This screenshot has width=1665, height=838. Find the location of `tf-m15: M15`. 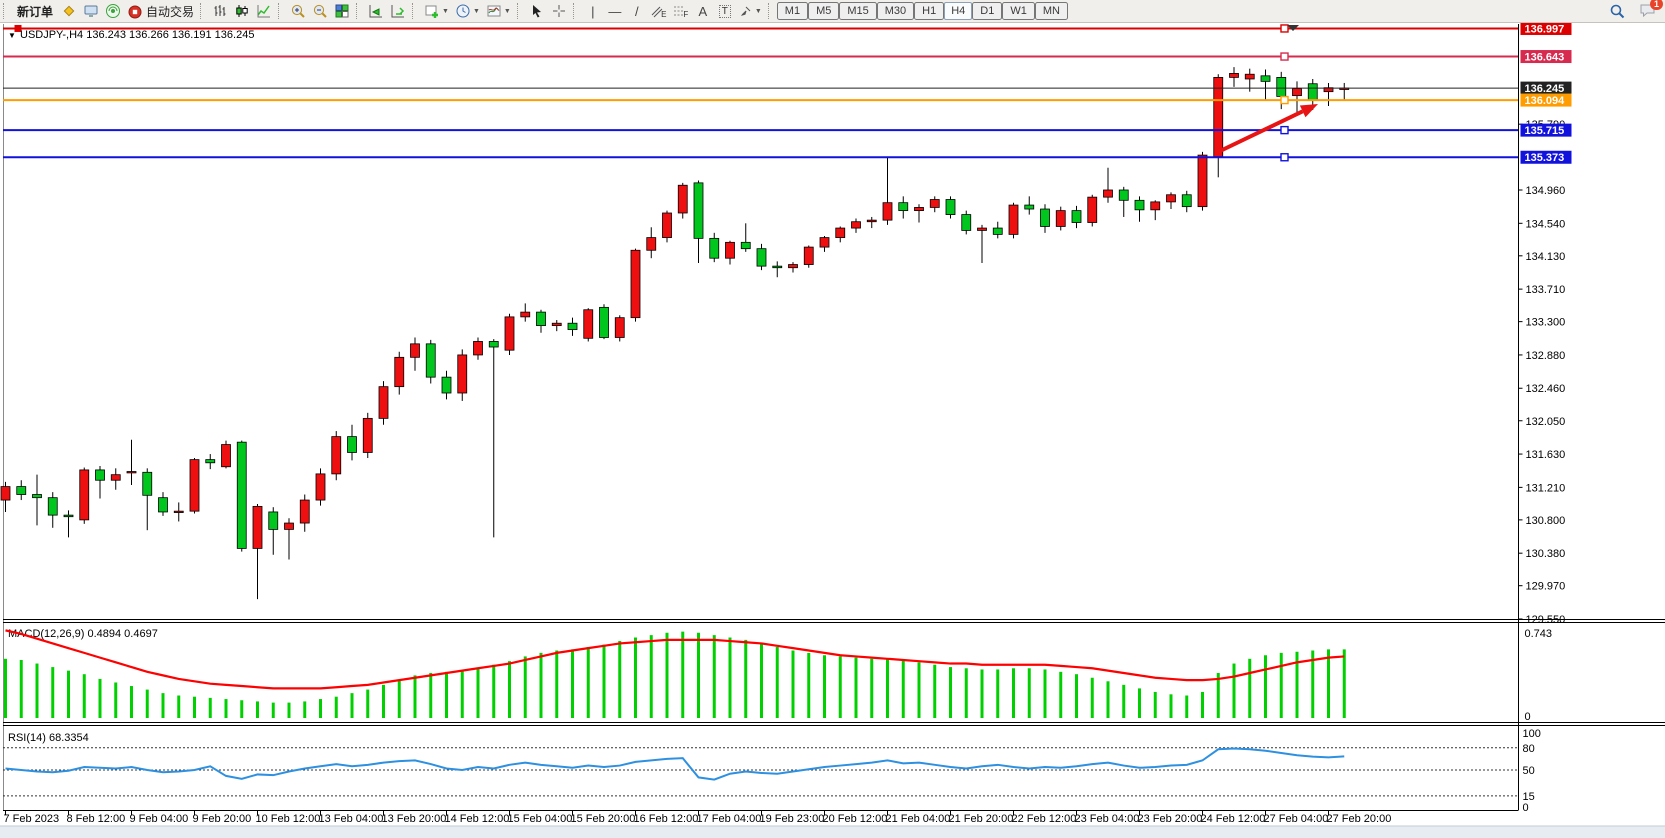

tf-m15: M15 is located at coordinates (858, 11).